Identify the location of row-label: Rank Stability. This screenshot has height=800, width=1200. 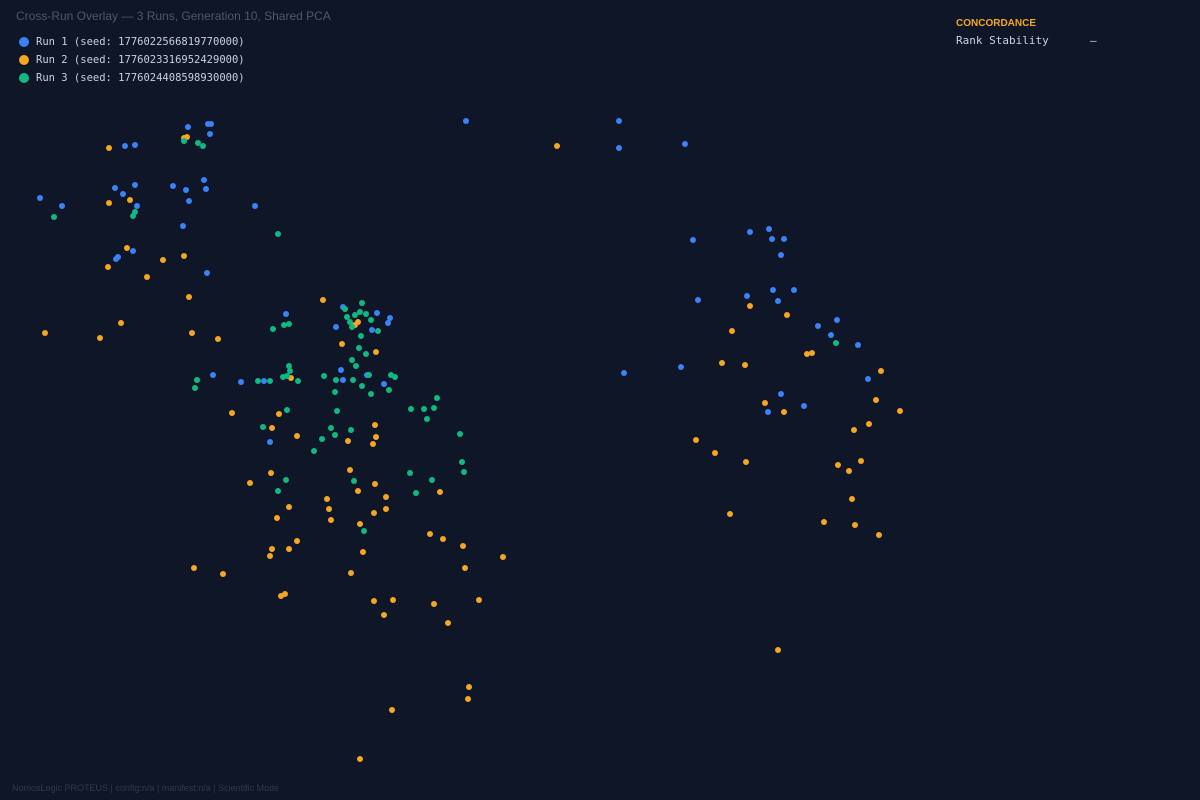
(1002, 40).